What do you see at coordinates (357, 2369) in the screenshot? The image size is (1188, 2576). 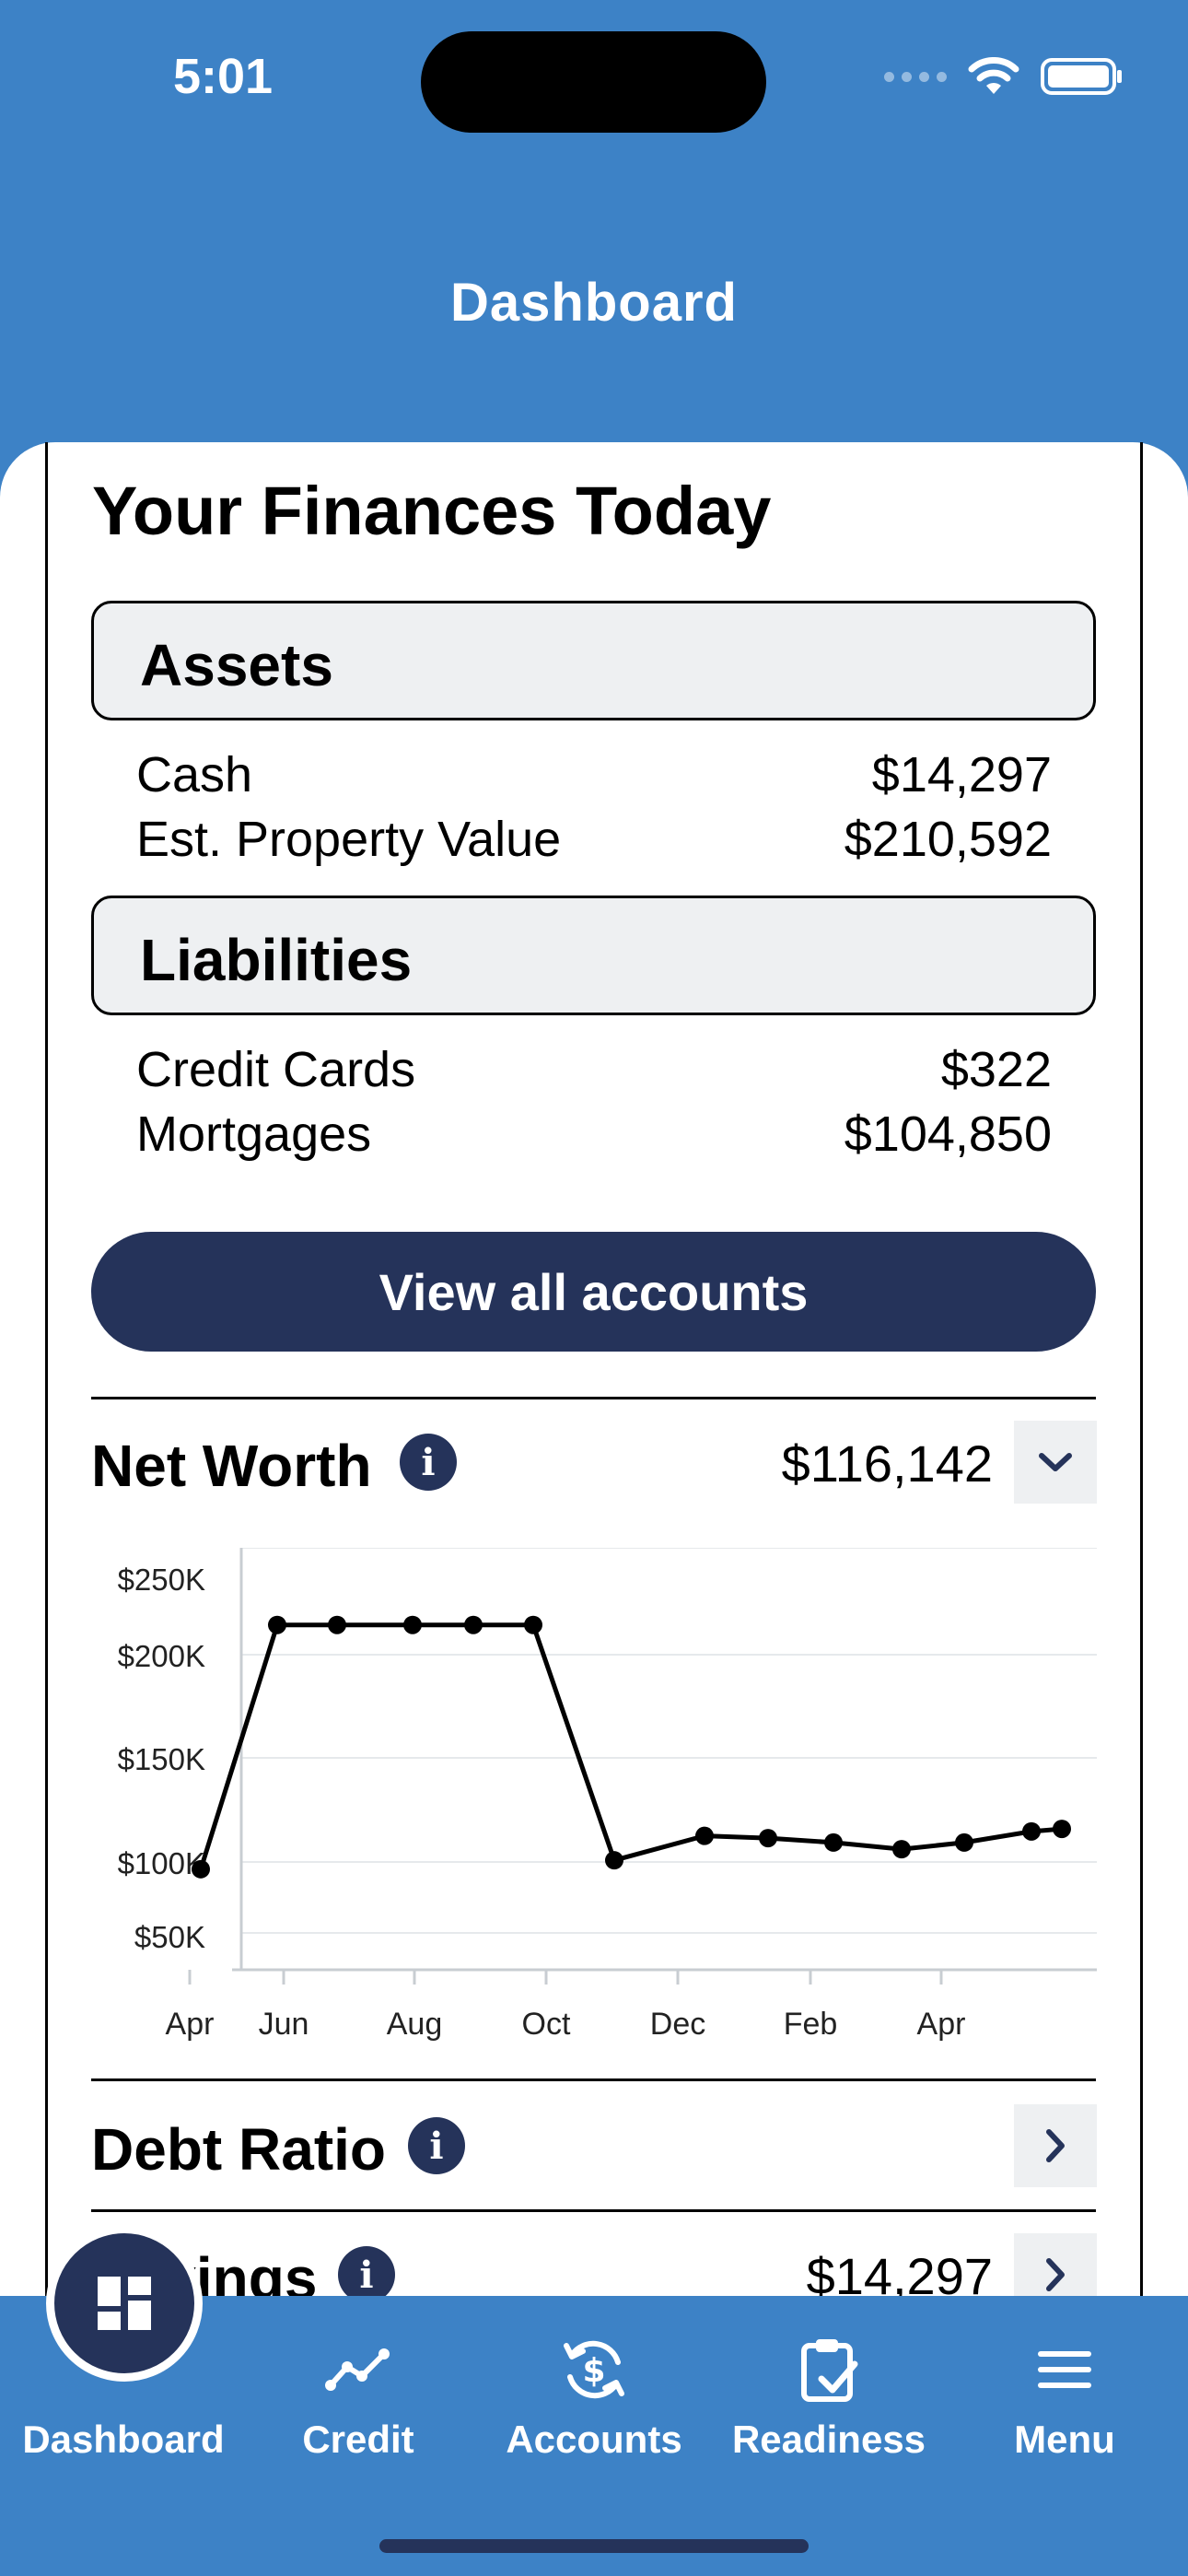 I see `trend-icon` at bounding box center [357, 2369].